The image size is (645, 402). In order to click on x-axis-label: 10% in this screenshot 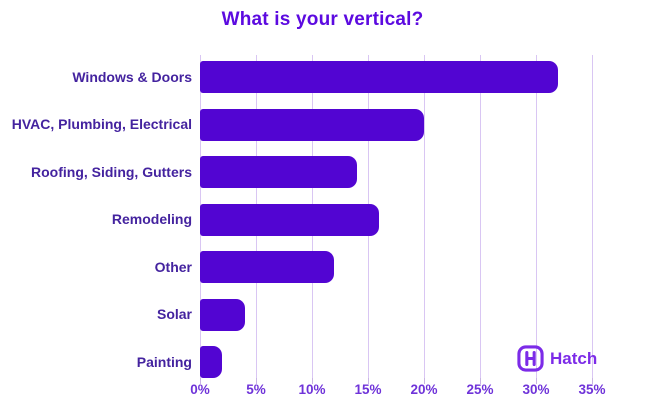, I will do `click(312, 389)`.